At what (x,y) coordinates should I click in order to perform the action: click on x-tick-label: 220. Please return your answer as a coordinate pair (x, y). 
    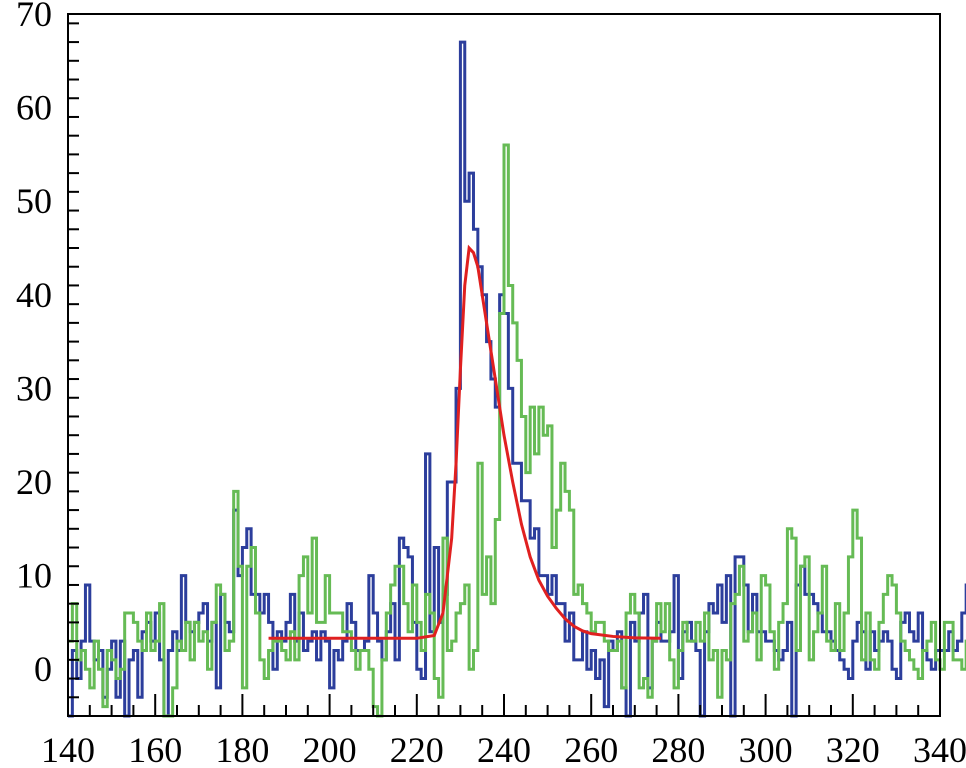
    Looking at the image, I should click on (417, 749).